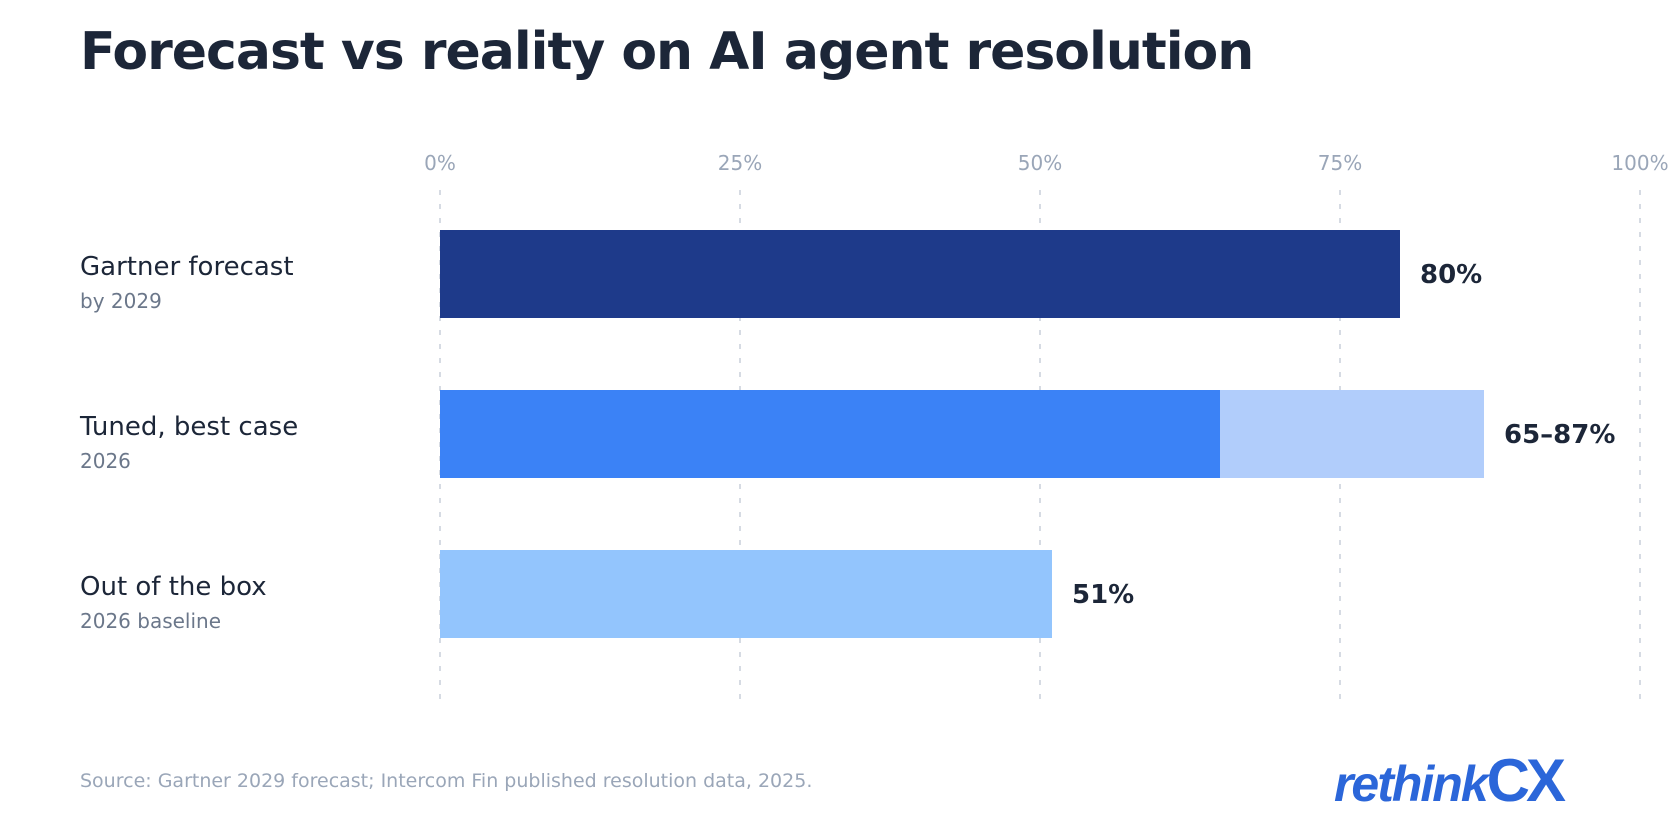  What do you see at coordinates (440, 163) in the screenshot?
I see `x-tick-label-0: 0%` at bounding box center [440, 163].